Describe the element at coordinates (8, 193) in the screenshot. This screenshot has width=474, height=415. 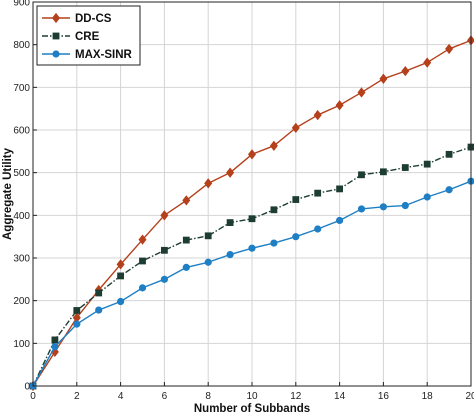
I see `y-axis-title: Aggregate Utility` at that location.